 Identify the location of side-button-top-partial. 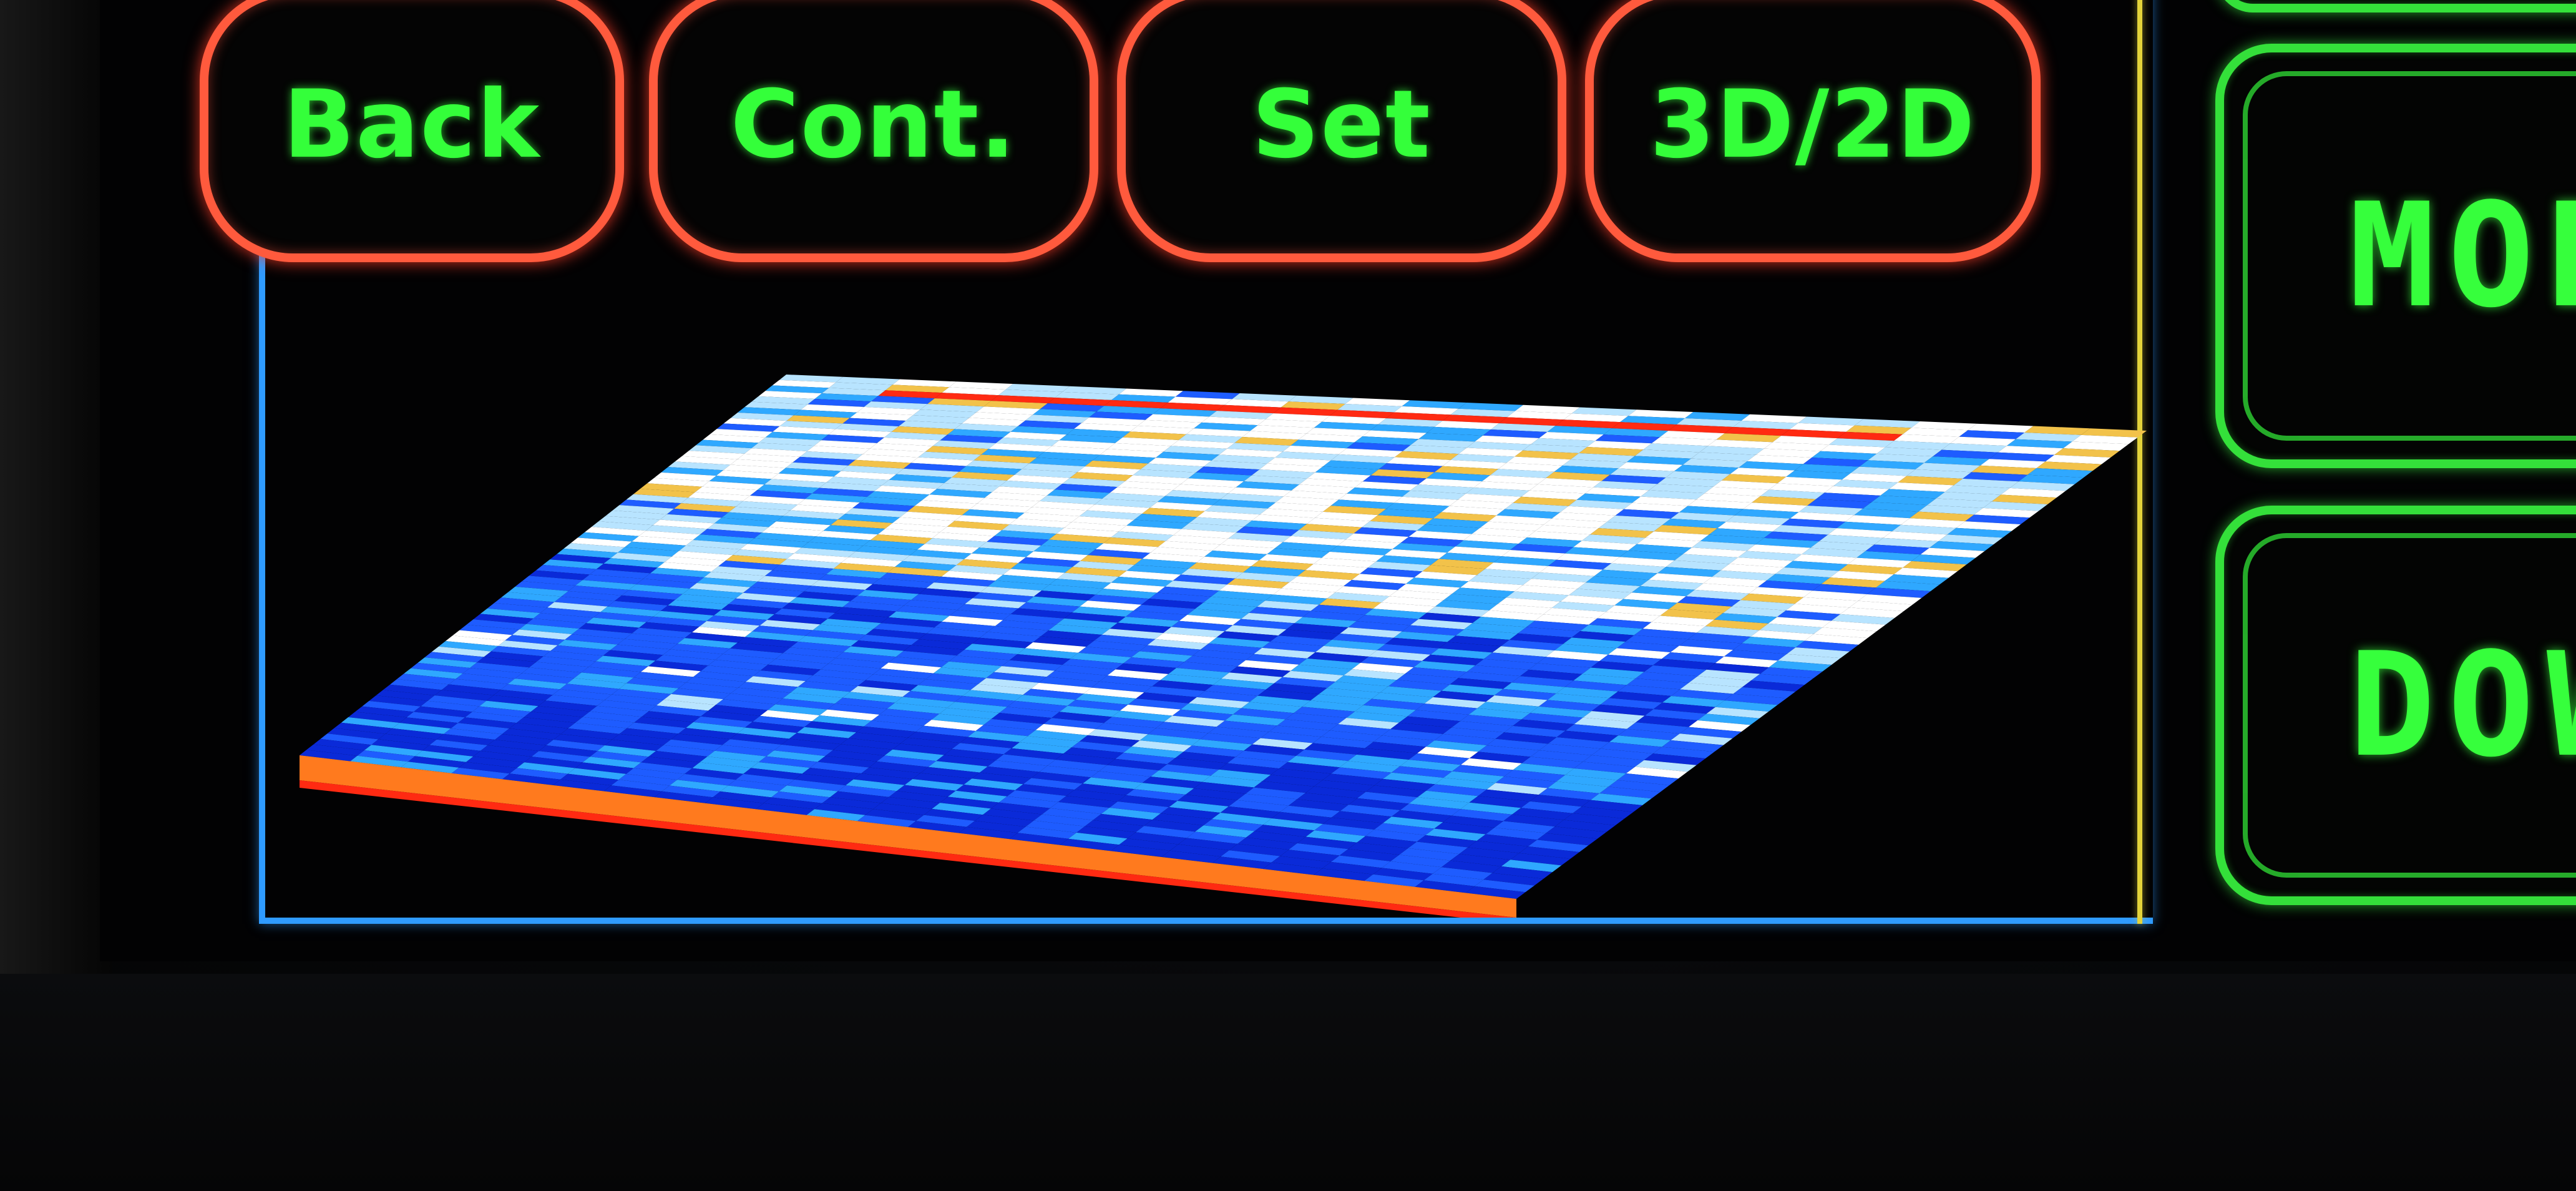
(2395, 6).